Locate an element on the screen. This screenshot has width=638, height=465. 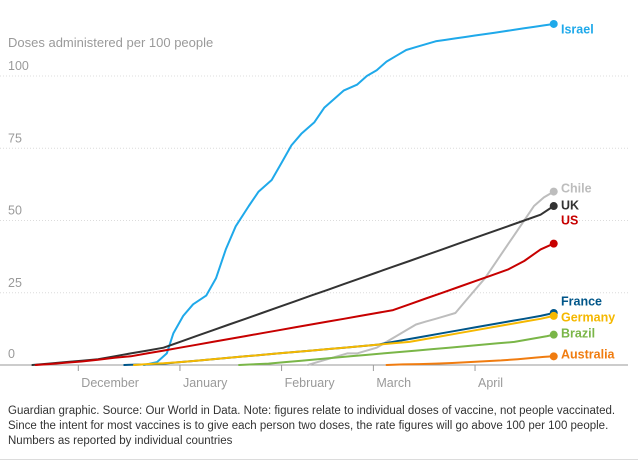
x-tick-label: January is located at coordinates (205, 383).